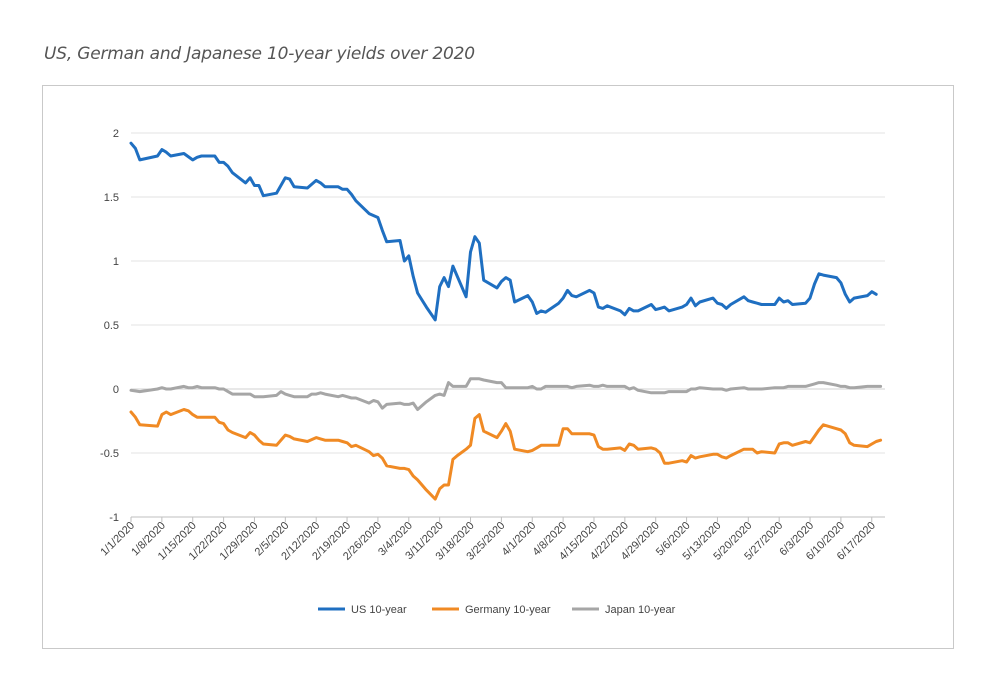  I want to click on y-axis-ticks: 2 1.5 1 0.5 0 -0.5 -1, so click(109, 326).